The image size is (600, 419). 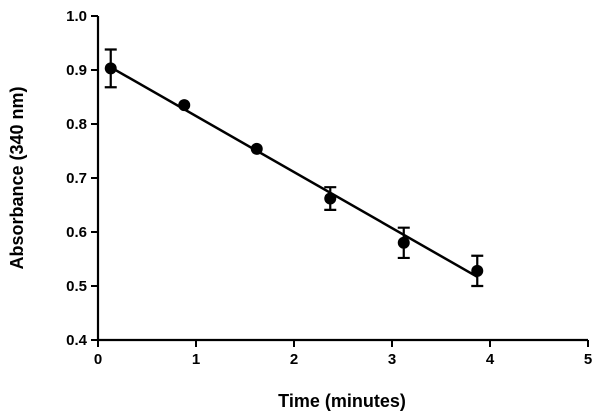 I want to click on x-tick-label: 4, so click(x=490, y=359).